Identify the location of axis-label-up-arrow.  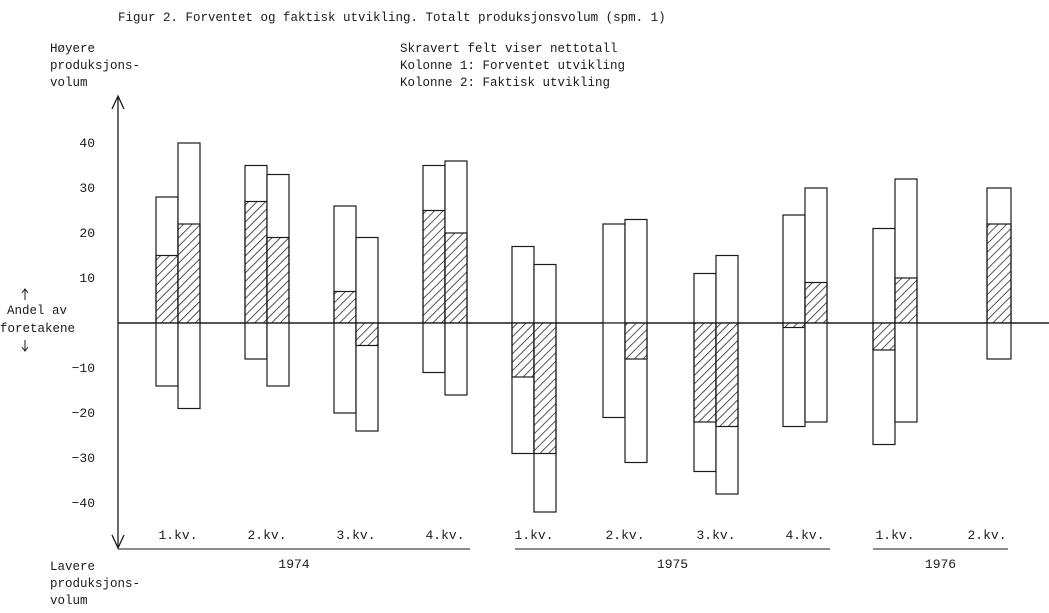
(25, 294).